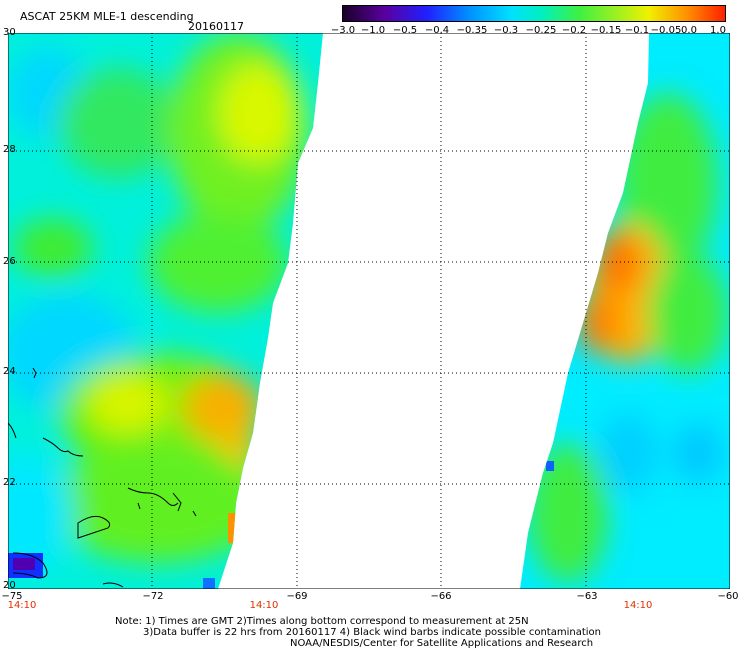  I want to click on colorbar-label: −0.15, so click(606, 30).